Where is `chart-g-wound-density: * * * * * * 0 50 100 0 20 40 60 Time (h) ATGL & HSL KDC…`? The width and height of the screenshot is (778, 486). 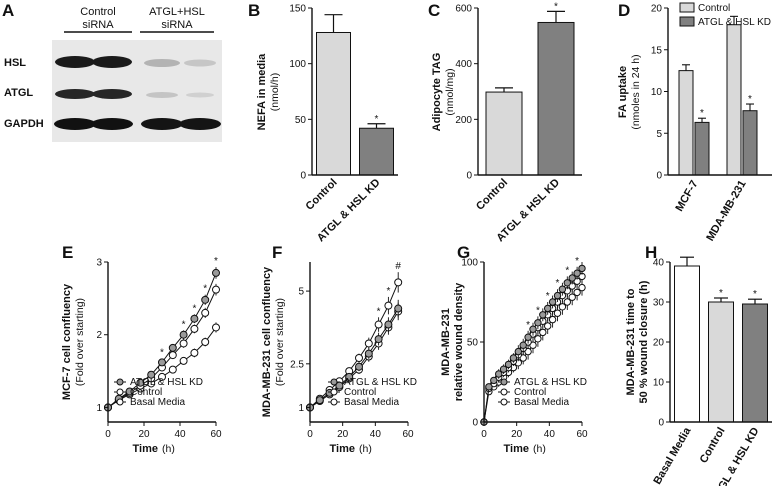
chart-g-wound-density: * * * * * * 0 50 100 0 20 40 60 Time (h) ATGL & HSL KDC… is located at coordinates (514, 355).